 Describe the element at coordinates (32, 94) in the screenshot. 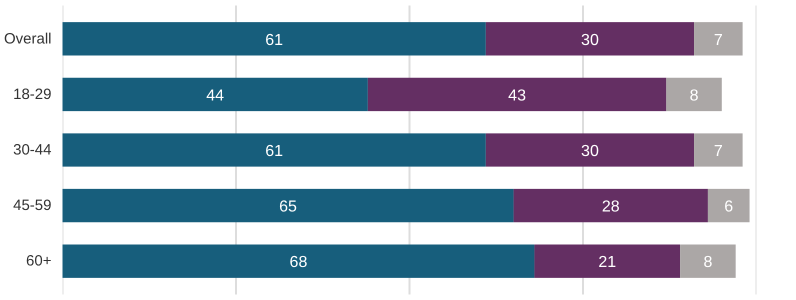

I see `y-tick-label: 18-29` at that location.